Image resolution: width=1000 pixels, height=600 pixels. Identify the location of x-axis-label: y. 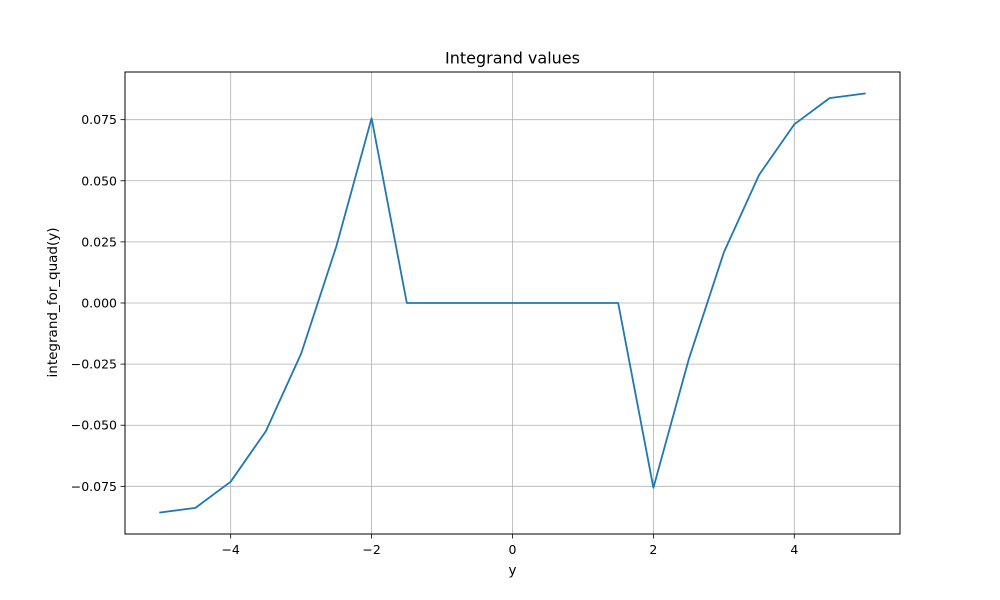
(513, 571).